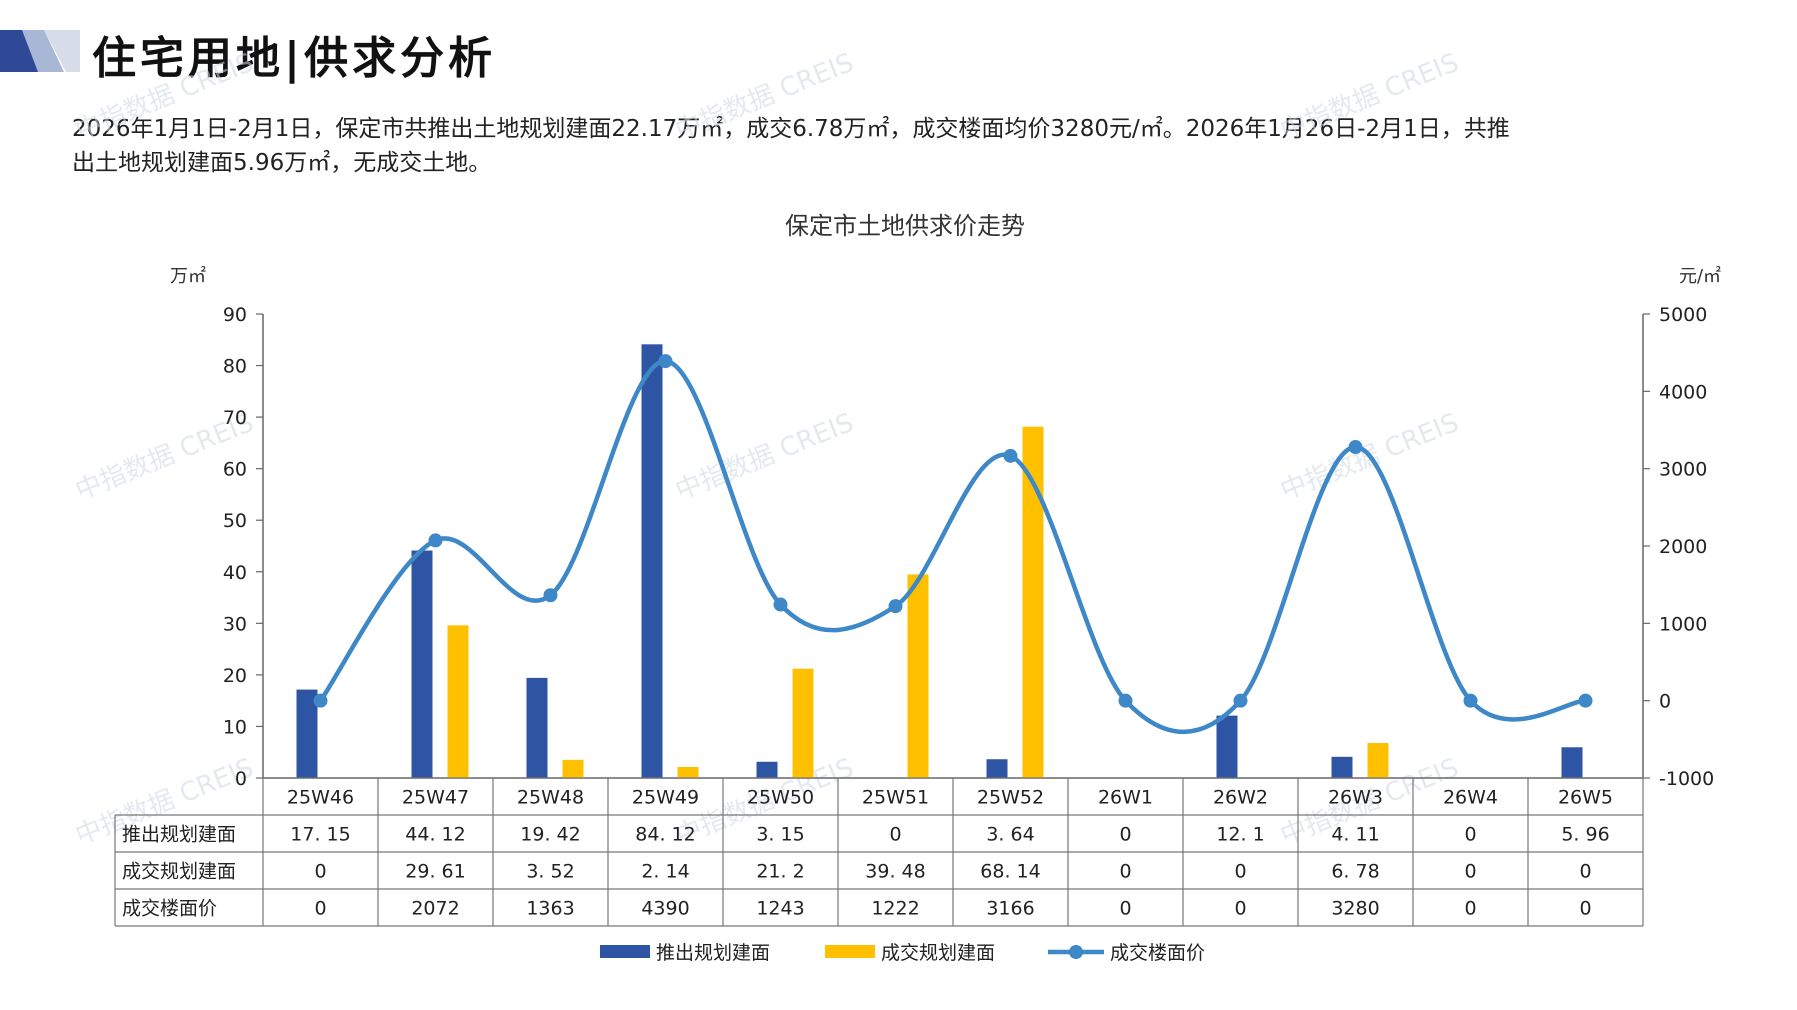 This screenshot has height=1010, width=1797. What do you see at coordinates (1240, 798) in the screenshot?
I see `x-tick-label: 26W2` at bounding box center [1240, 798].